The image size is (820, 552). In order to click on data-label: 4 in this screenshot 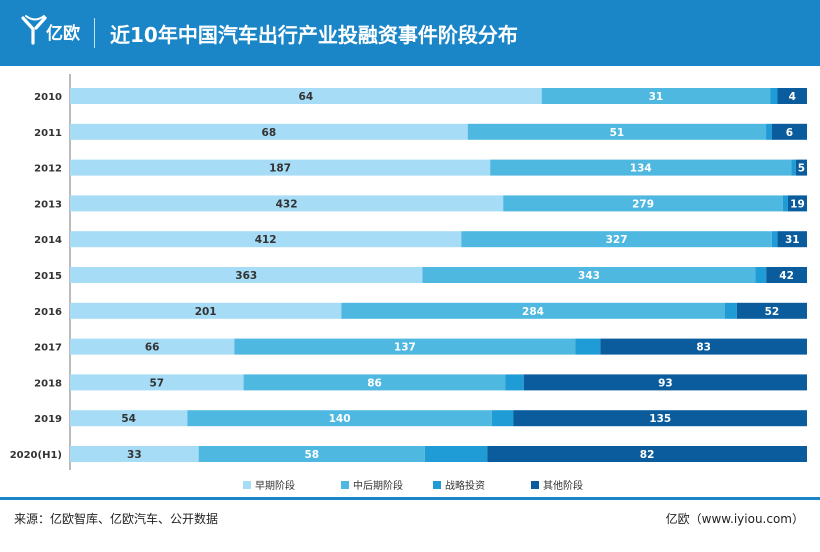, I will do `click(792, 97)`.